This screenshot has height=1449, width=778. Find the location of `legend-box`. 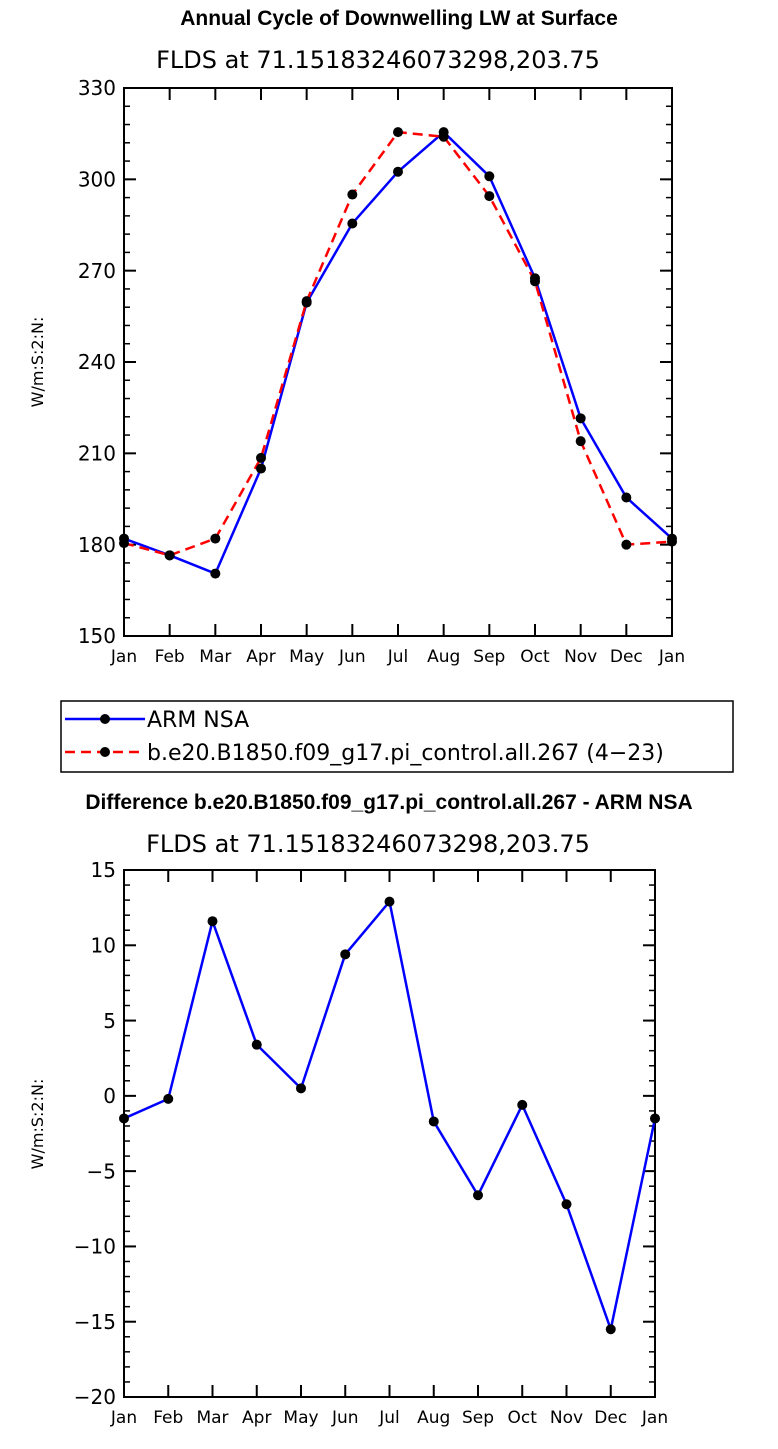

legend-box is located at coordinates (397, 736).